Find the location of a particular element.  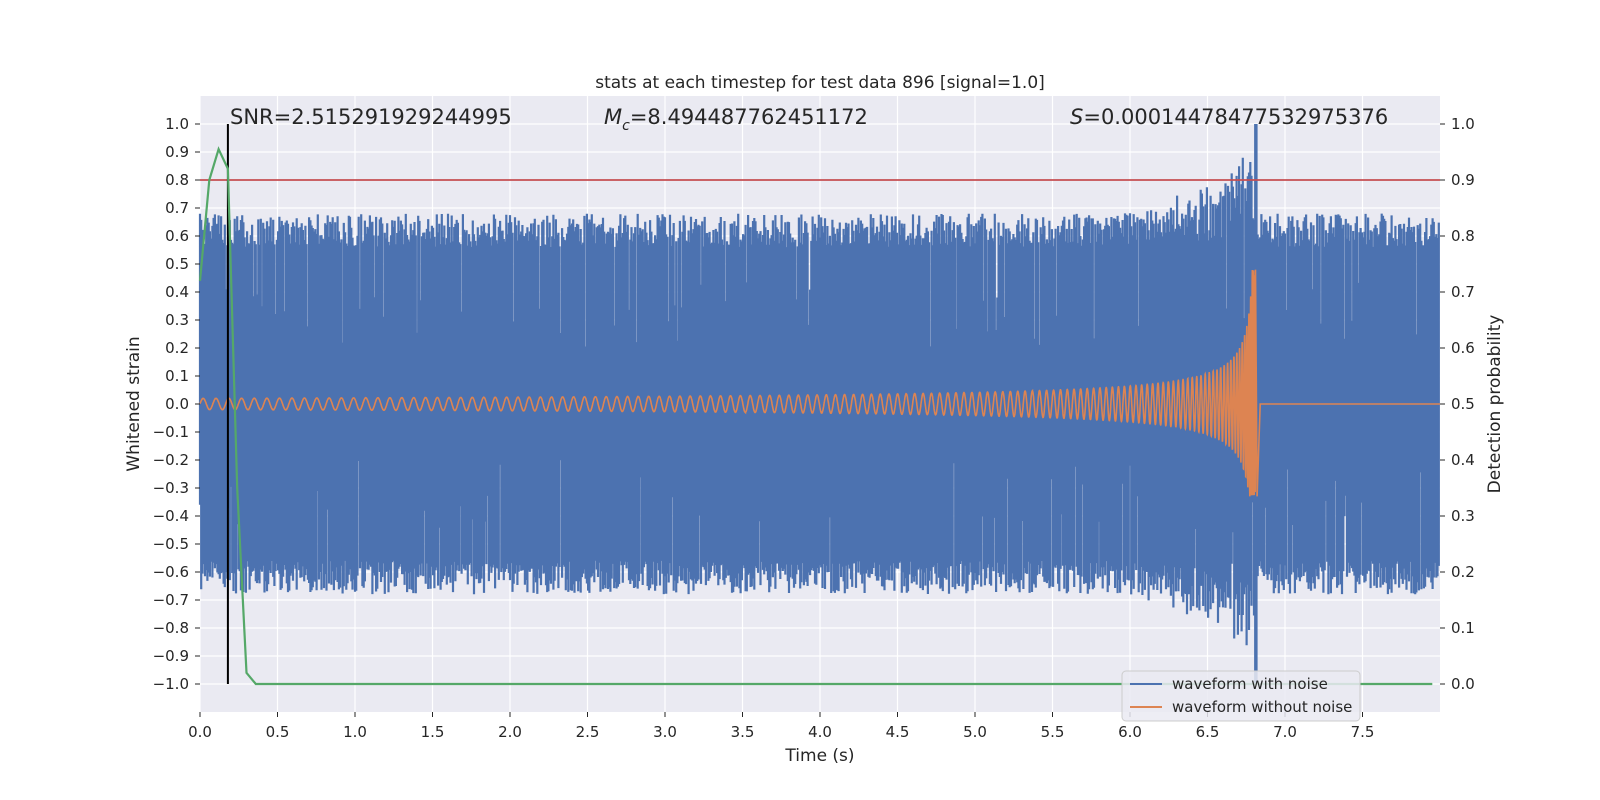

x-tick-label: 0.5 is located at coordinates (278, 732).